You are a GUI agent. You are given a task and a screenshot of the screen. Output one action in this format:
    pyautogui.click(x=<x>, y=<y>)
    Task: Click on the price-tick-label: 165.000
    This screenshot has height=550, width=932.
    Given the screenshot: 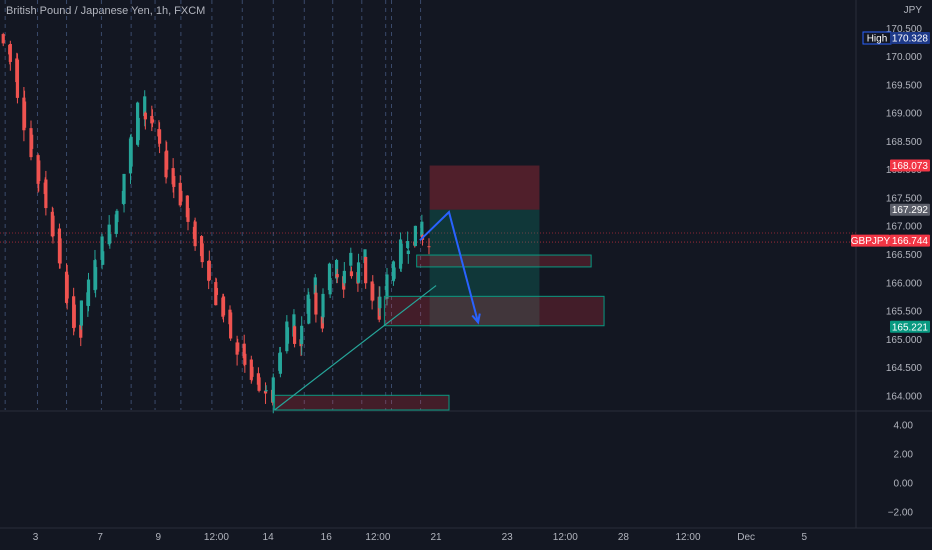 What is the action you would take?
    pyautogui.click(x=904, y=340)
    